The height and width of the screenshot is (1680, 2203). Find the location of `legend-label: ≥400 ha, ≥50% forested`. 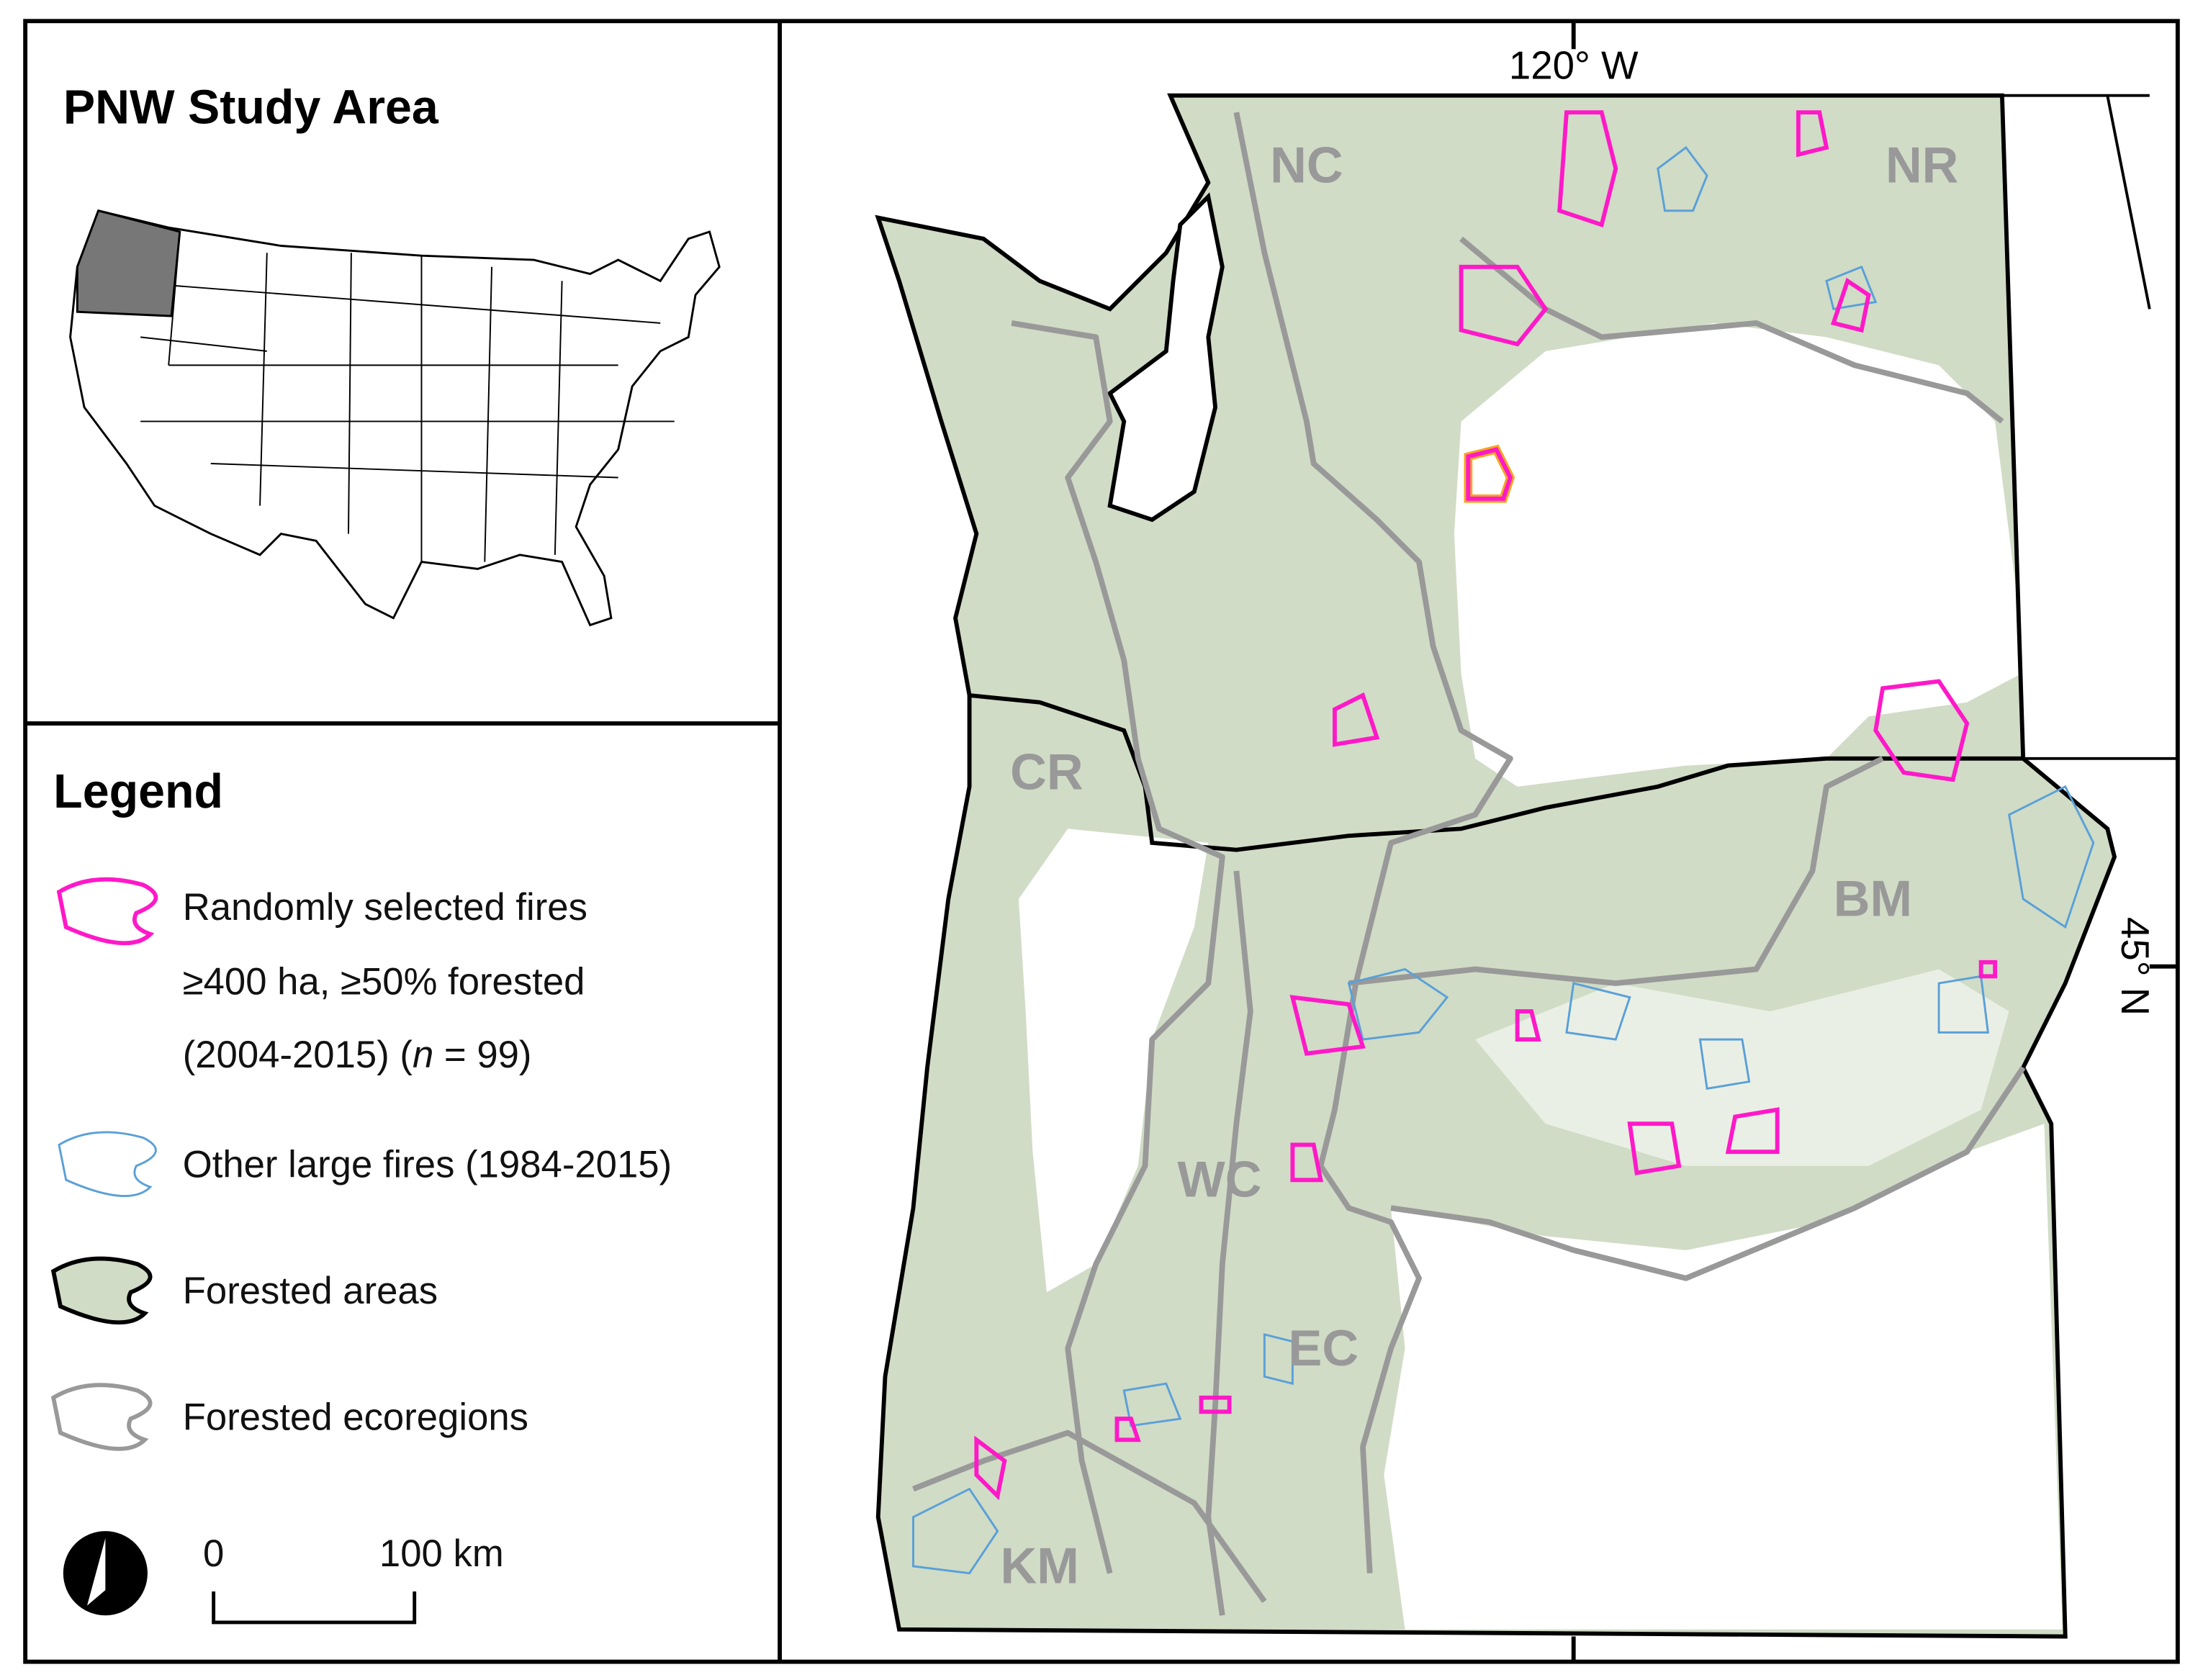

legend-label: ≥400 ha, ≥50% forested is located at coordinates (384, 982).